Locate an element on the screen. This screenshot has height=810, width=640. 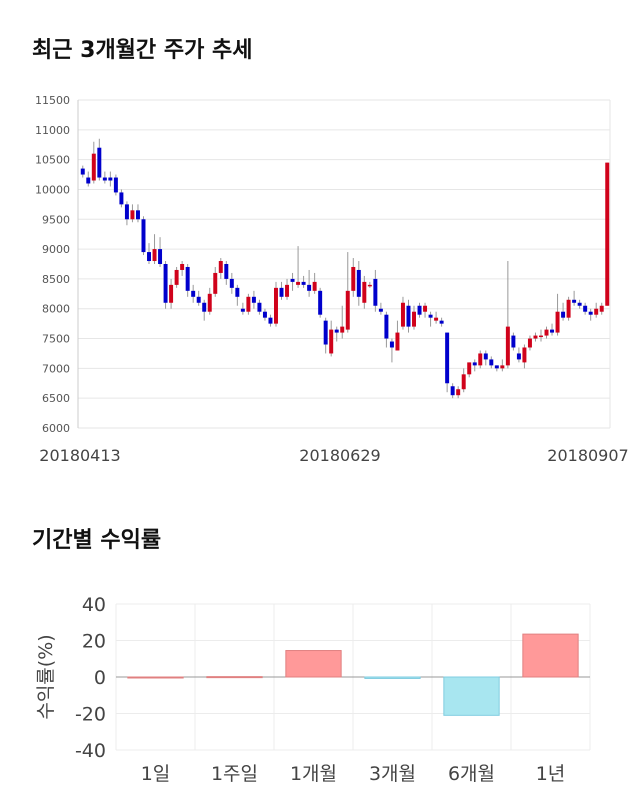
x-date-label: 20180907 is located at coordinates (587, 455).